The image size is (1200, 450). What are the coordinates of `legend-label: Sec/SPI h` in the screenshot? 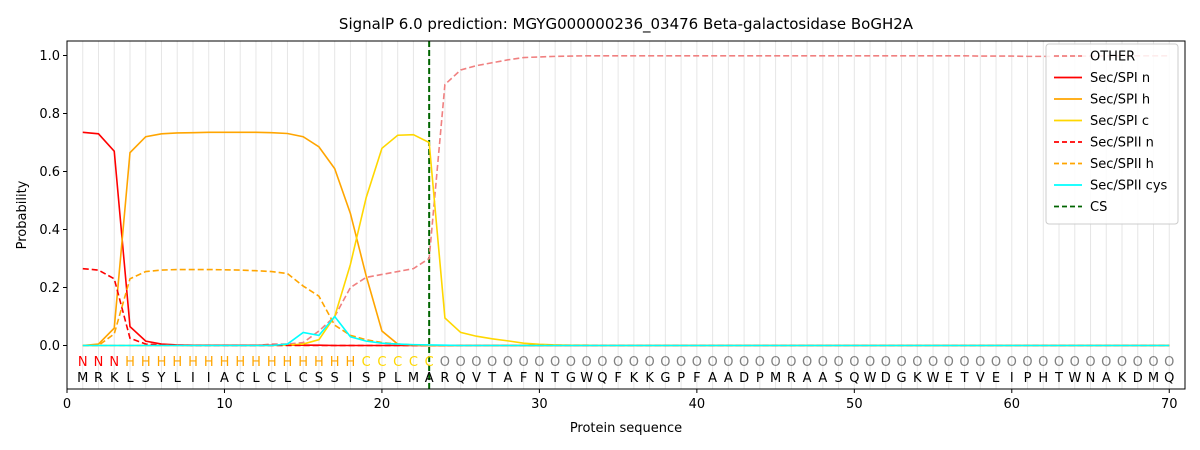 It's located at (1120, 100).